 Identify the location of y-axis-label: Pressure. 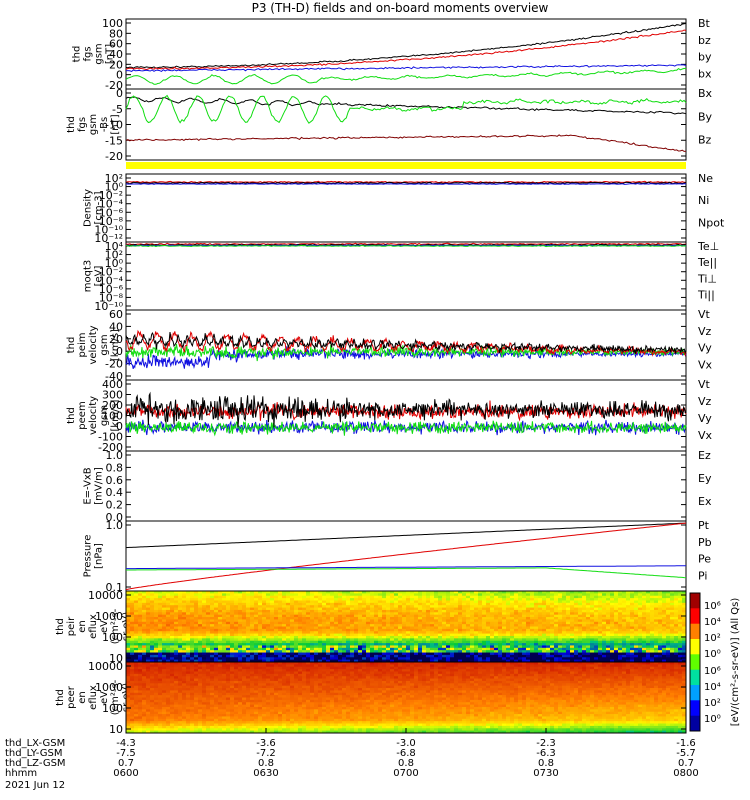
(88, 556).